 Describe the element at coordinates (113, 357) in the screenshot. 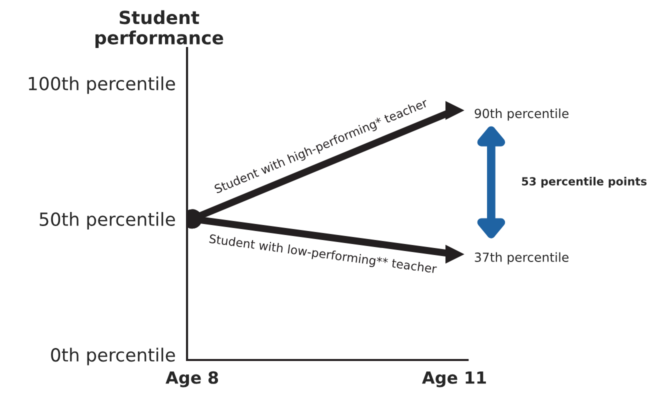

I see `y-tick-label: 0th percentile` at that location.